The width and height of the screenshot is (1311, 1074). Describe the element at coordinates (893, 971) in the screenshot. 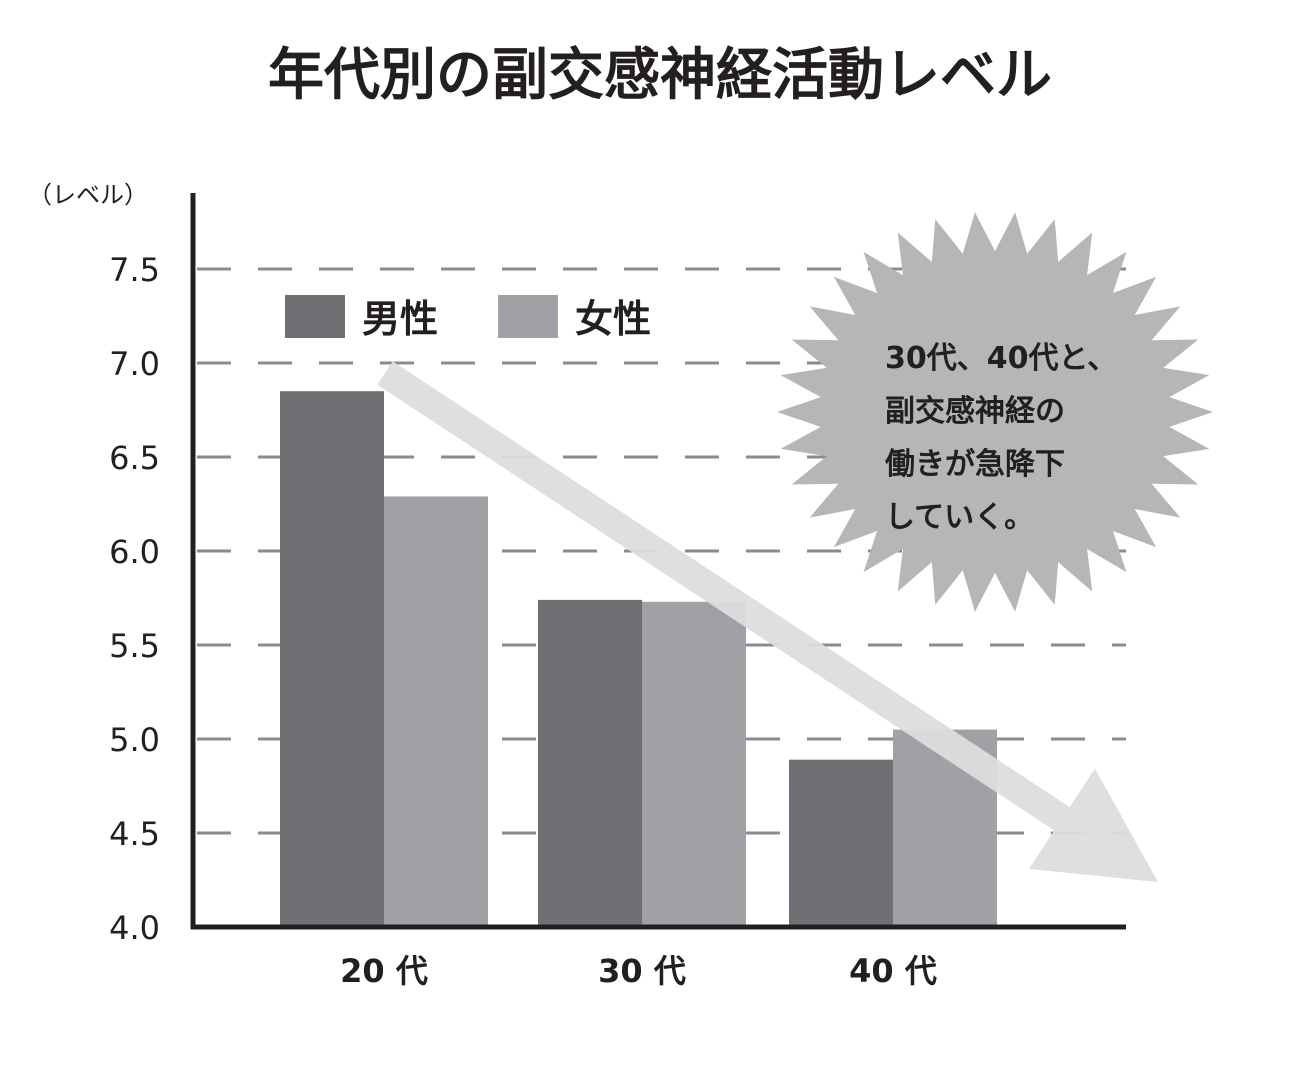

I see `x-tick-label: 40 代` at that location.